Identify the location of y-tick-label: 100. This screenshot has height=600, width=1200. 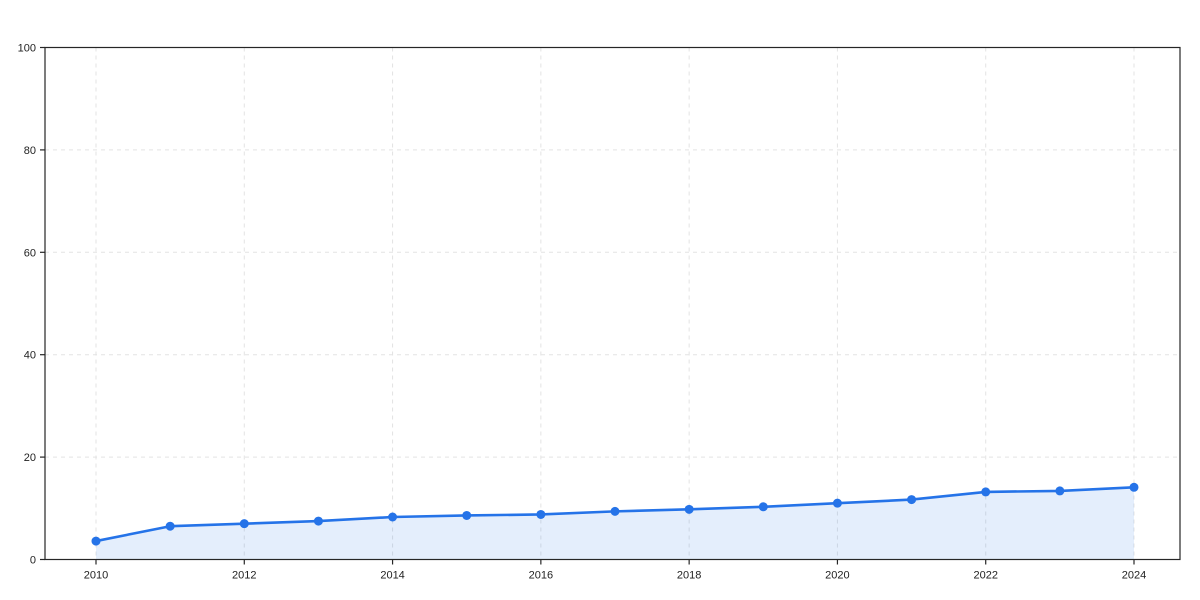
(27, 49).